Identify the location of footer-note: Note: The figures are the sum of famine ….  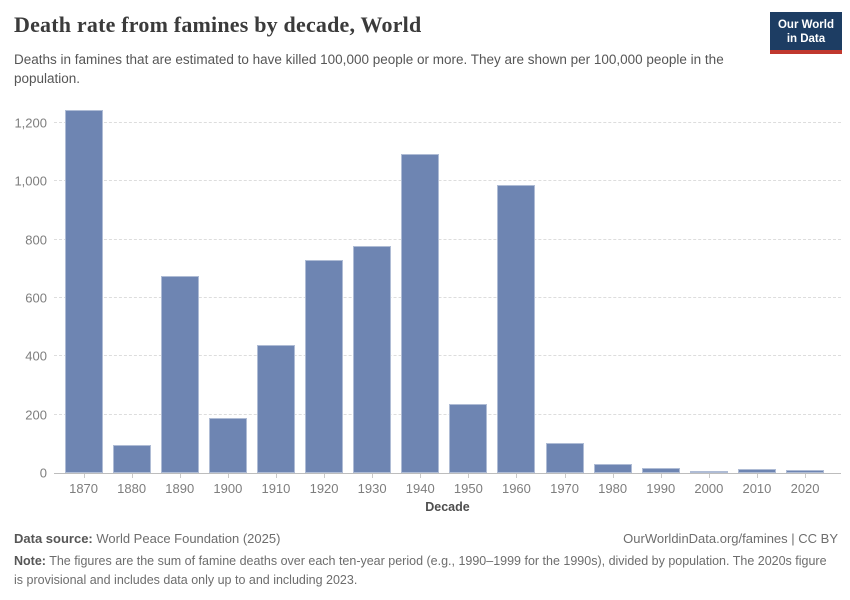
(426, 570).